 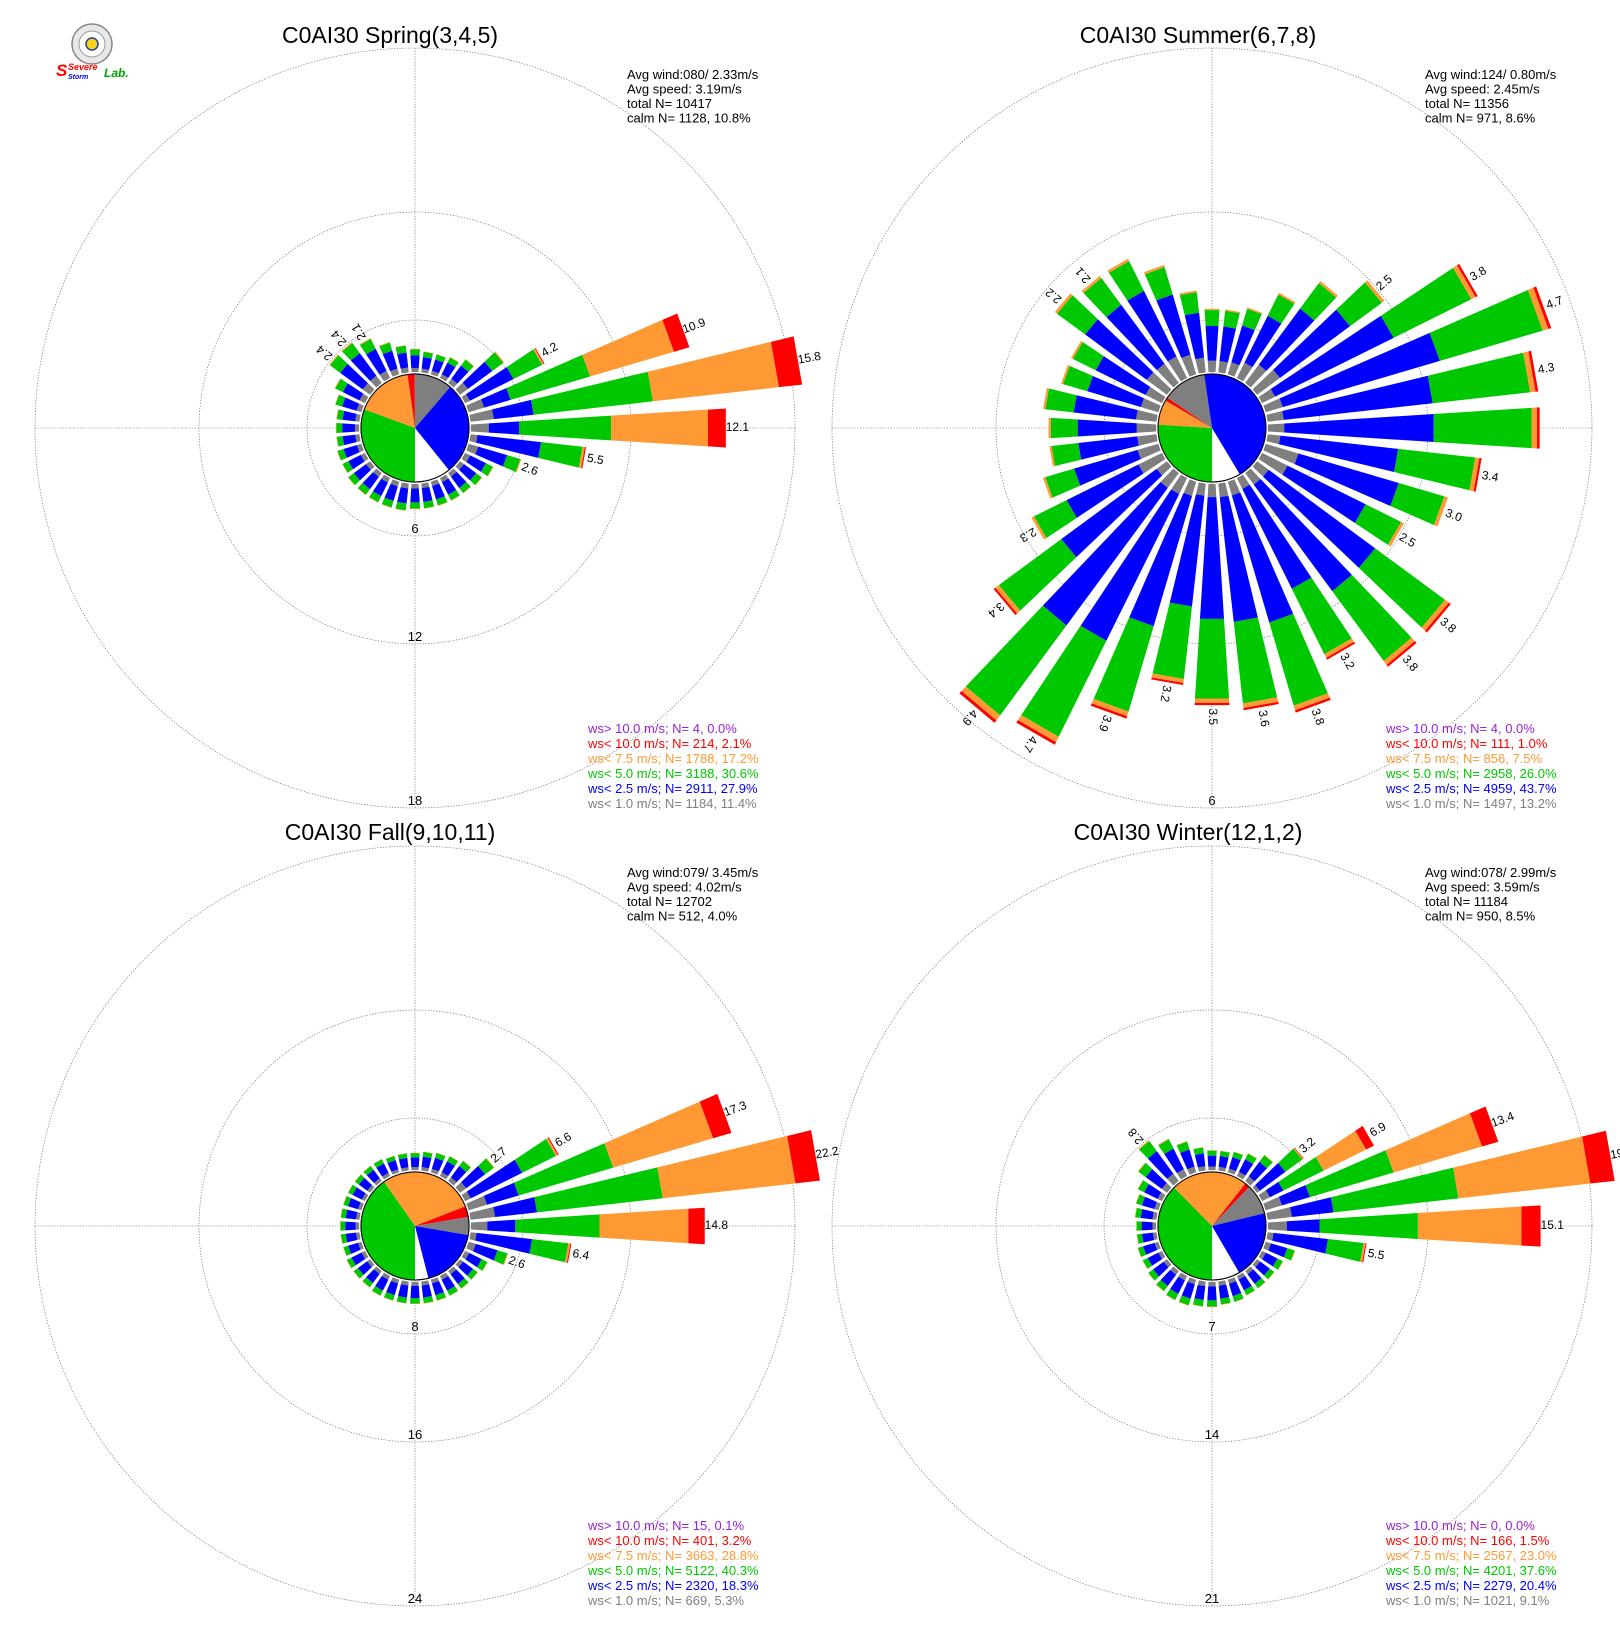 I want to click on ring-label: 6, so click(x=414, y=528).